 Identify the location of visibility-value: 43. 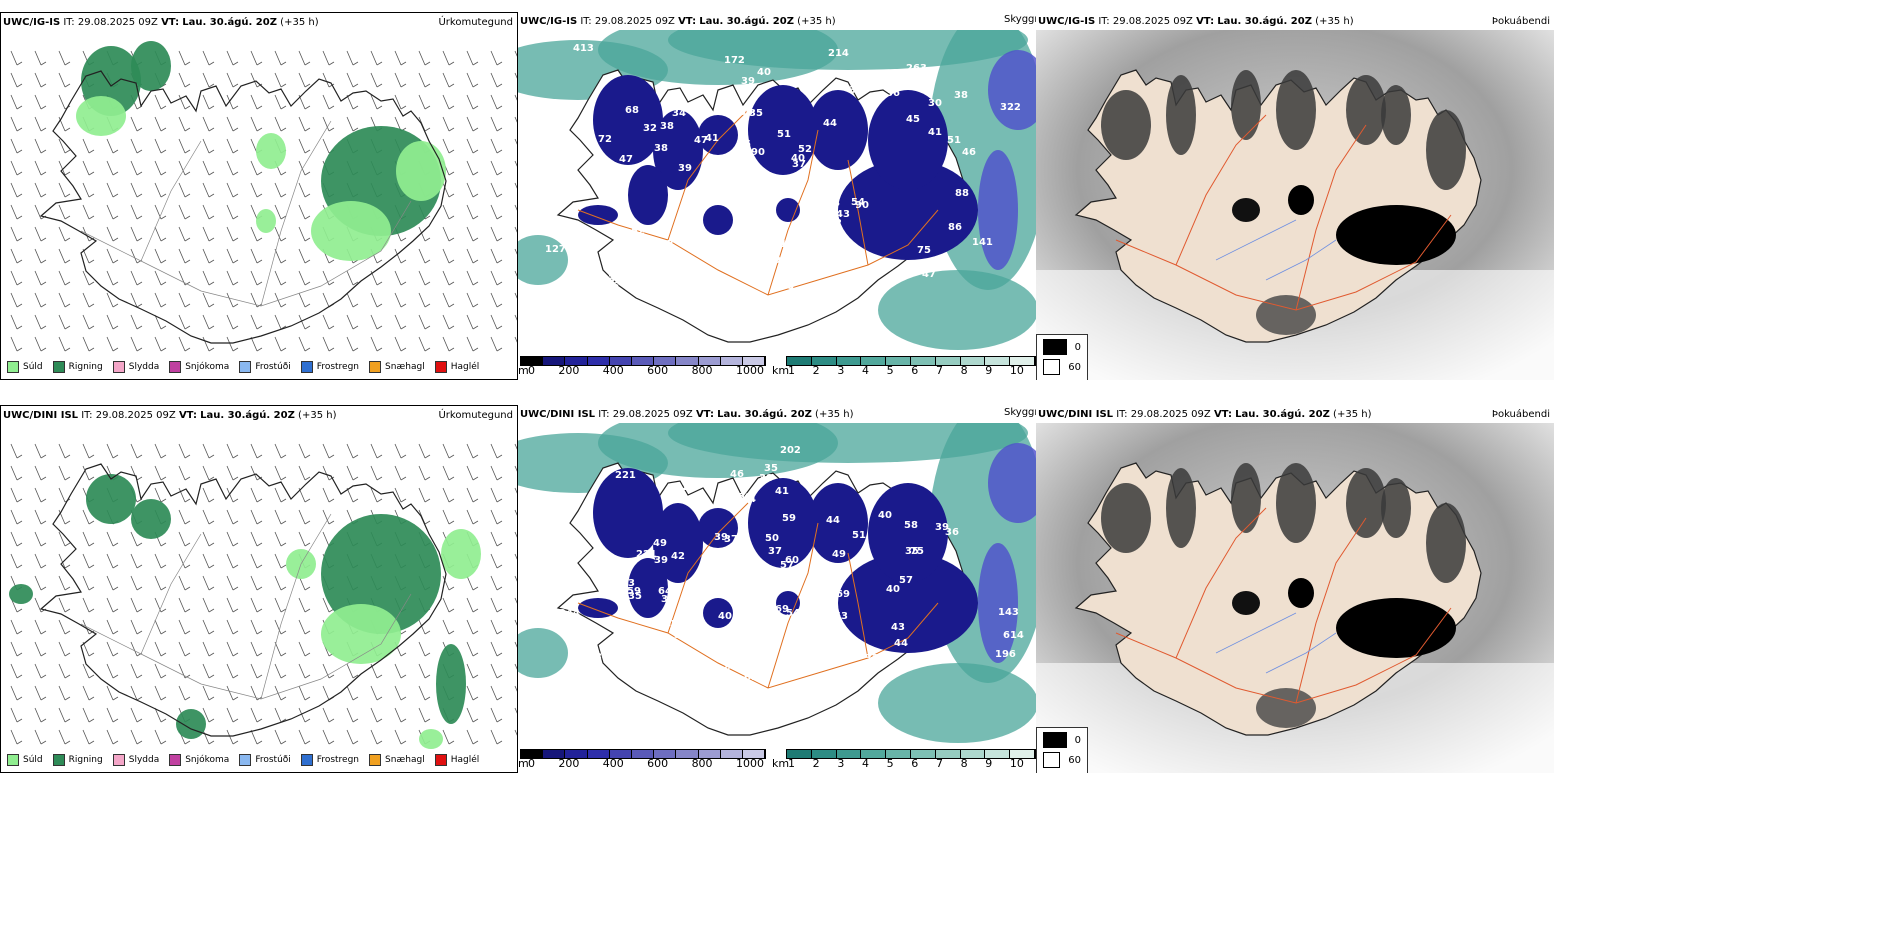
(898, 627).